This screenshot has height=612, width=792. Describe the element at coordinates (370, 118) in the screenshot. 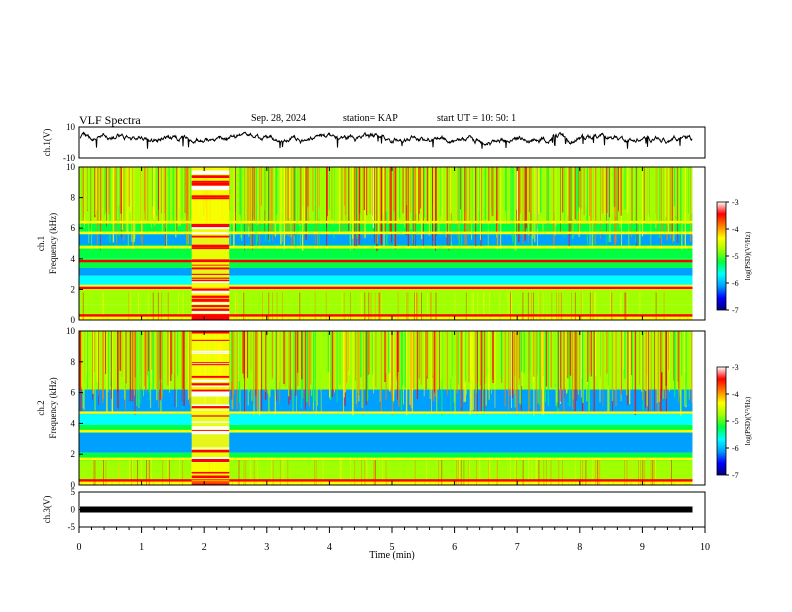

I see `station-label: station= KAP` at that location.